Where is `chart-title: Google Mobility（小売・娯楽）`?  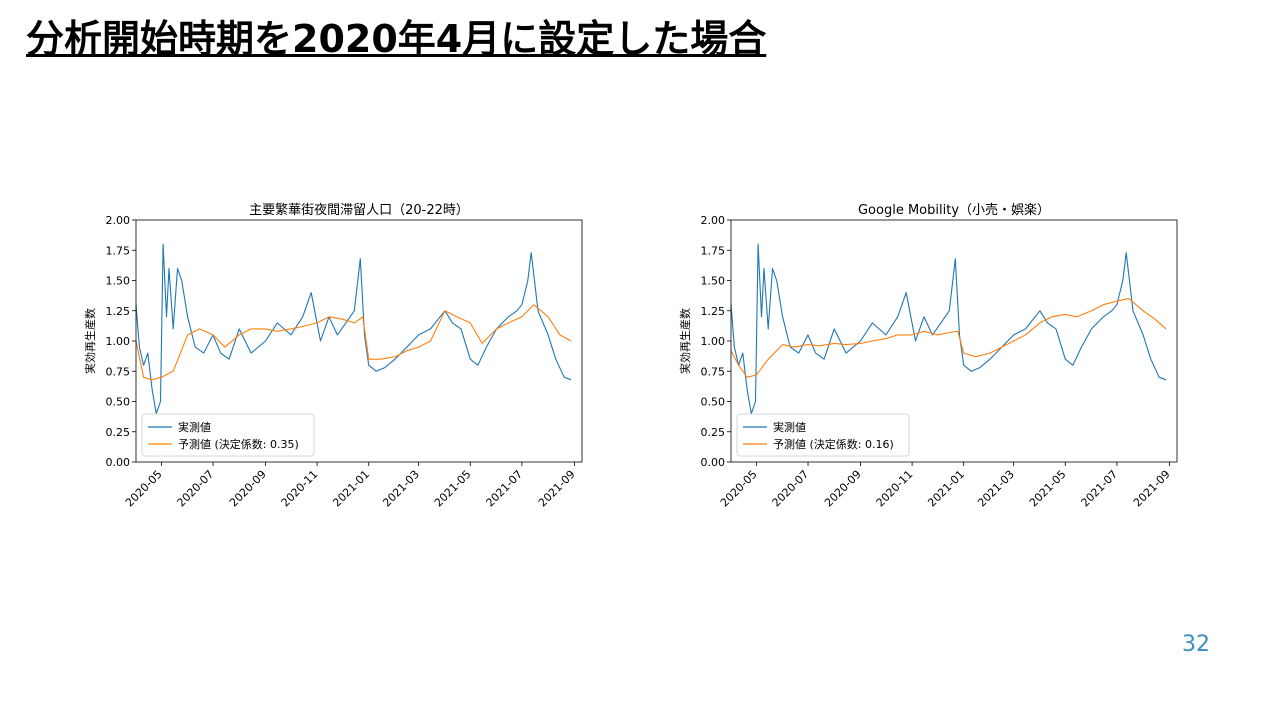
chart-title: Google Mobility（小売・娯楽） is located at coordinates (954, 210).